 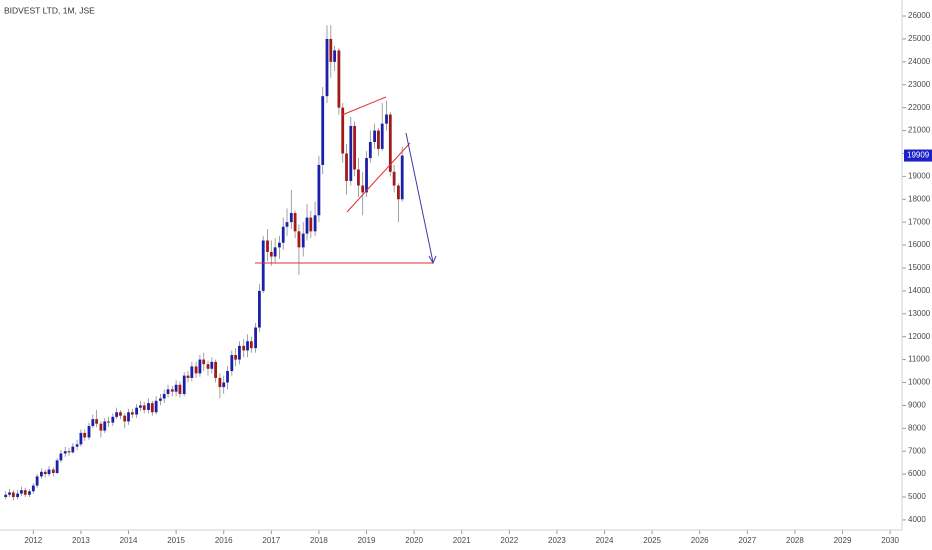 I want to click on x-tick-label: 2015, so click(x=176, y=540).